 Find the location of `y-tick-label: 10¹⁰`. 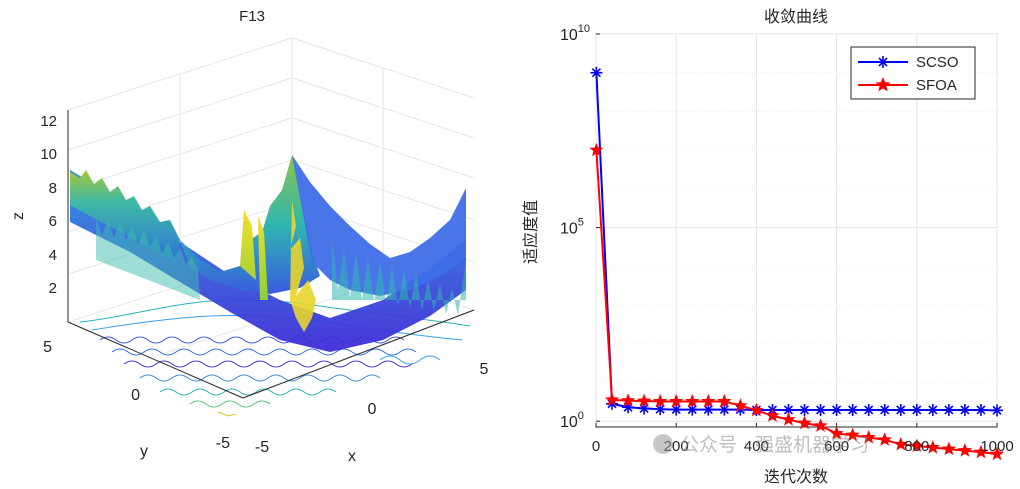

y-tick-label: 10¹⁰ is located at coordinates (575, 33).